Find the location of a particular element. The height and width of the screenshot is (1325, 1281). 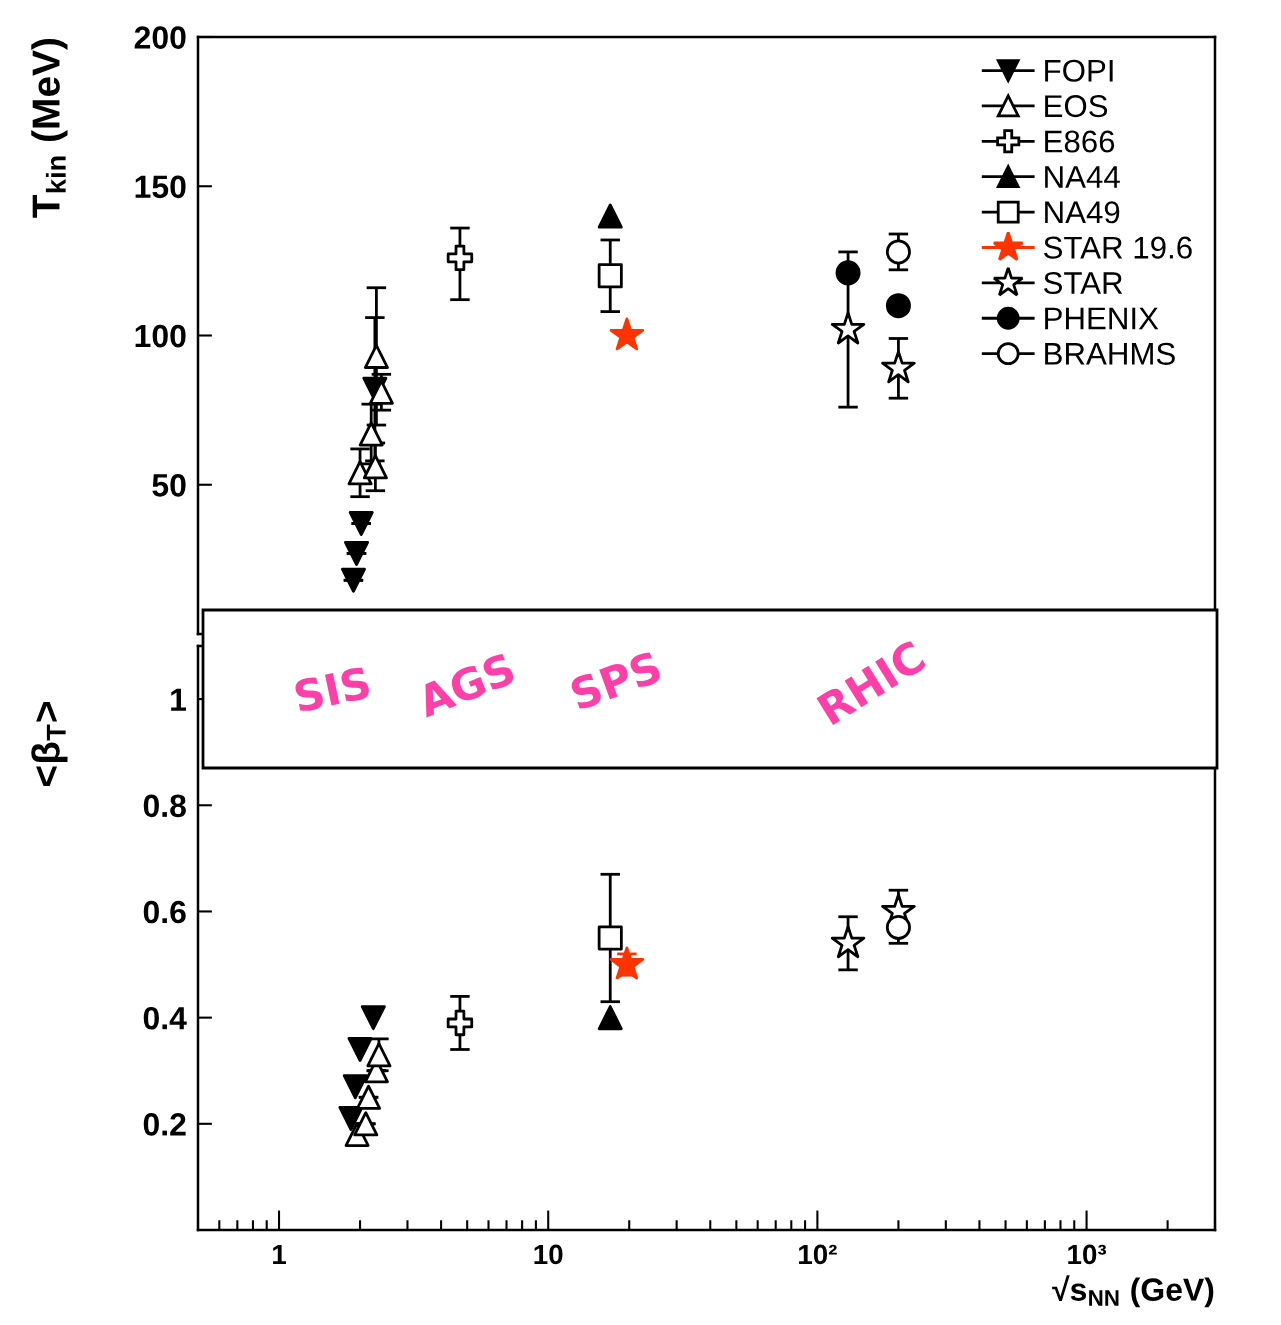

y-tick-label: 1 is located at coordinates (178, 699).